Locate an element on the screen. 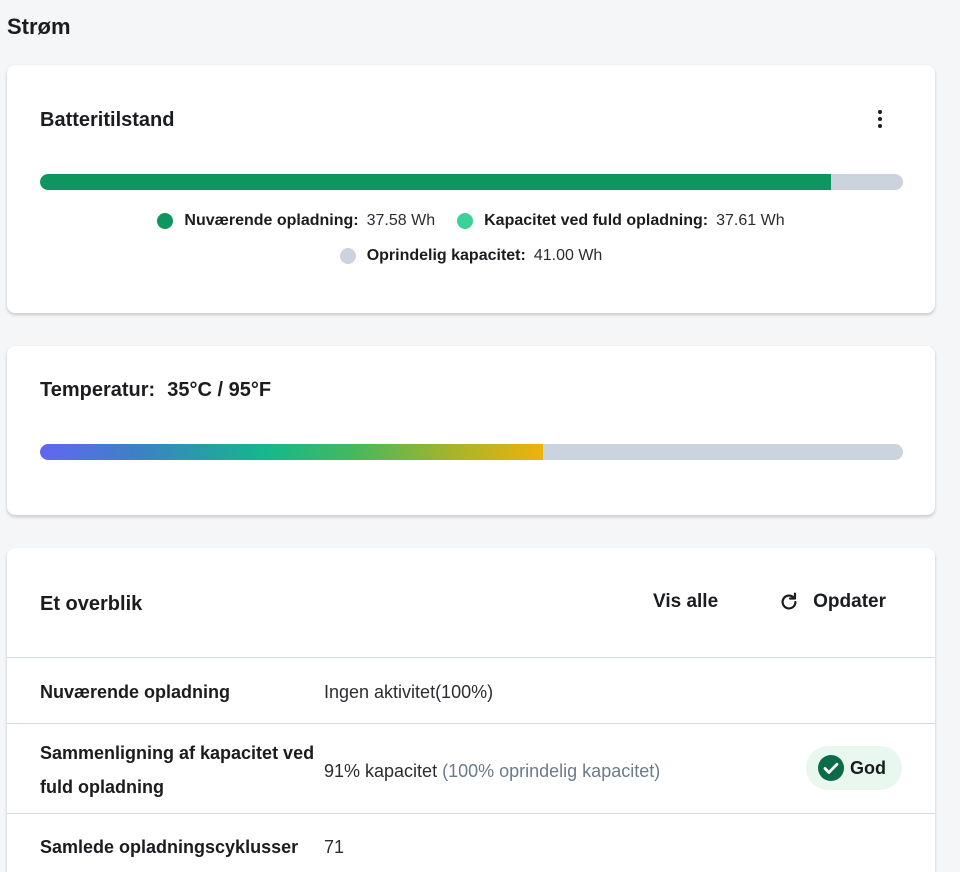 Image resolution: width=960 pixels, height=872 pixels. battery-capacity-fill is located at coordinates (436, 182).